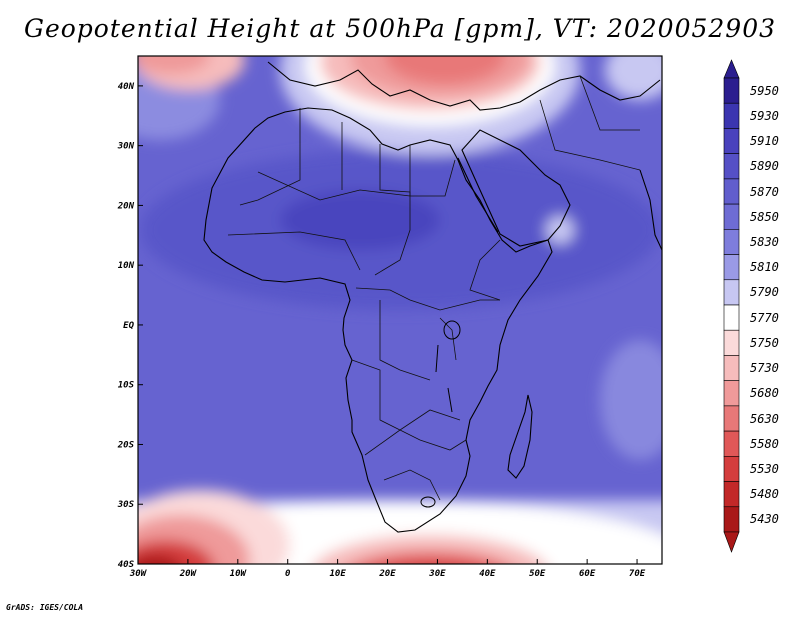  I want to click on x-axis: 30W 20W 10W 0 10E 20E 30E 40E 50E 60E 70E, so click(387, 569).